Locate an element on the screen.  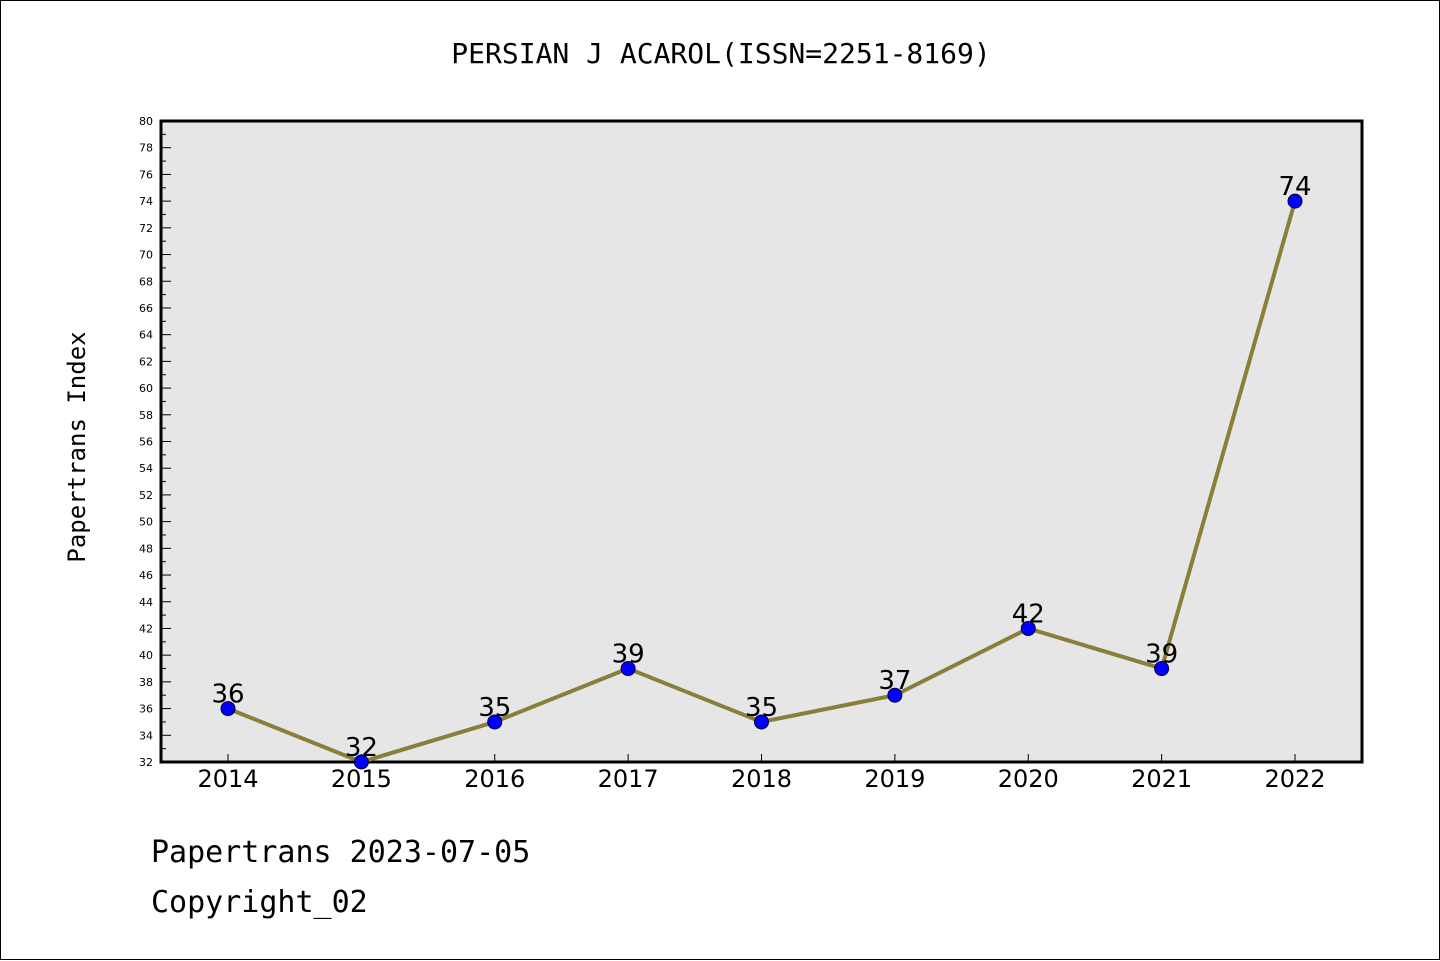
y-tick-label: 70 is located at coordinates (146, 255).